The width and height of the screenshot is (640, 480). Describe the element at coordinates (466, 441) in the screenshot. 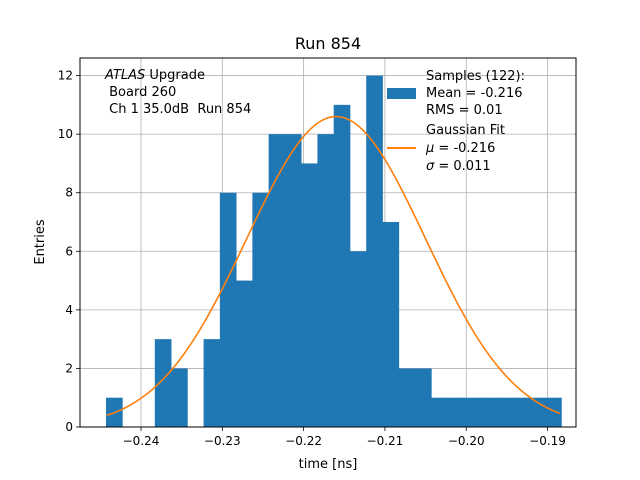

I see `x-tick-label: −0.20` at that location.